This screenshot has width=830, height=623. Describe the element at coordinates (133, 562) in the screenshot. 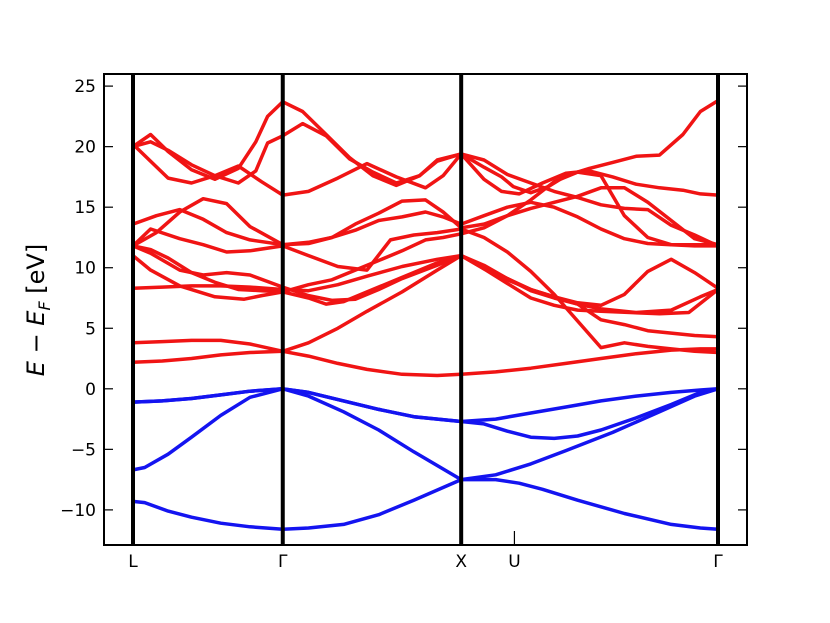

I see `x-tick-label-0: L` at that location.